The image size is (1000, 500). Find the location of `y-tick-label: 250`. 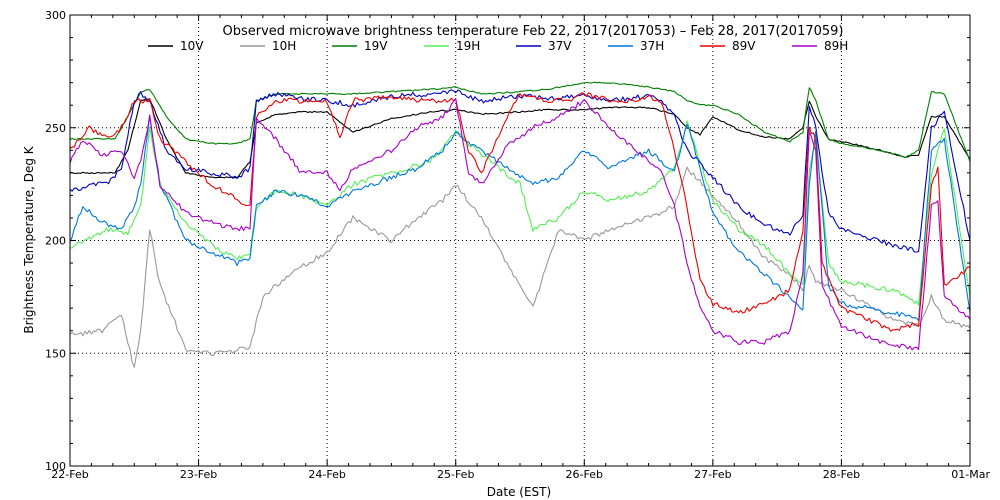

y-tick-label: 250 is located at coordinates (55, 128).